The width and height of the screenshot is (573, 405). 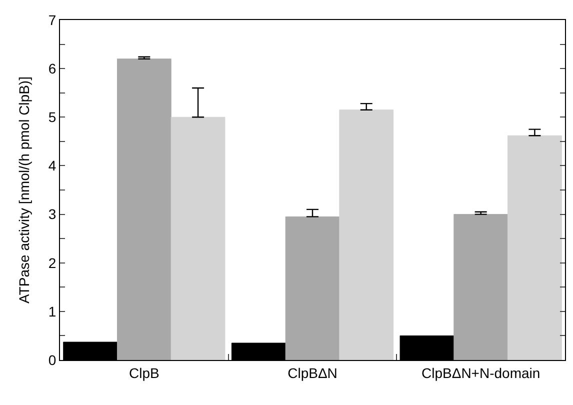 I want to click on x-tick-label: ClpB, so click(x=144, y=372).